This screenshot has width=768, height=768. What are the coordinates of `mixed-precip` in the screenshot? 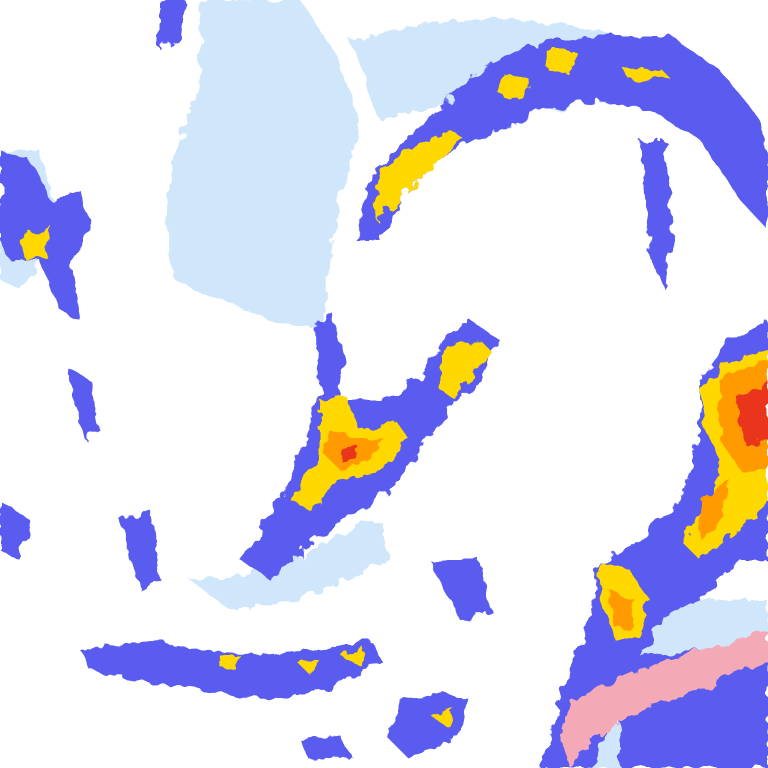 It's located at (664, 699).